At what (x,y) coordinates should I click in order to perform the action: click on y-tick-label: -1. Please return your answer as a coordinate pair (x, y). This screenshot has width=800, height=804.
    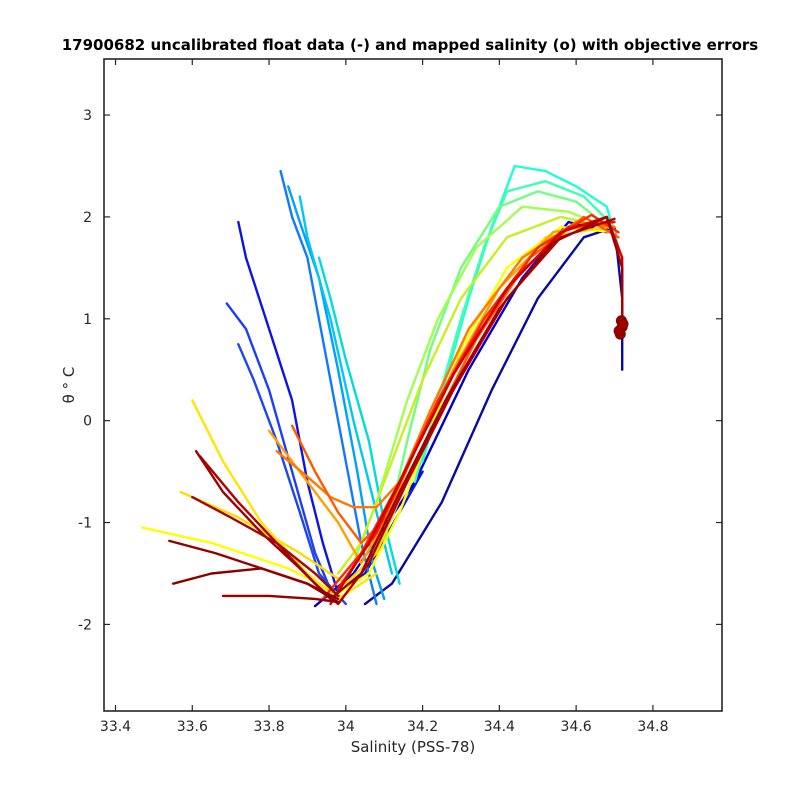
    Looking at the image, I should click on (85, 524).